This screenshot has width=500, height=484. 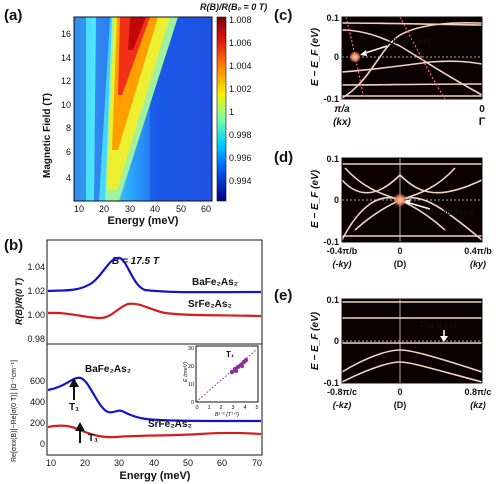 What do you see at coordinates (232, 408) in the screenshot?
I see `inset-x-tick: 3` at bounding box center [232, 408].